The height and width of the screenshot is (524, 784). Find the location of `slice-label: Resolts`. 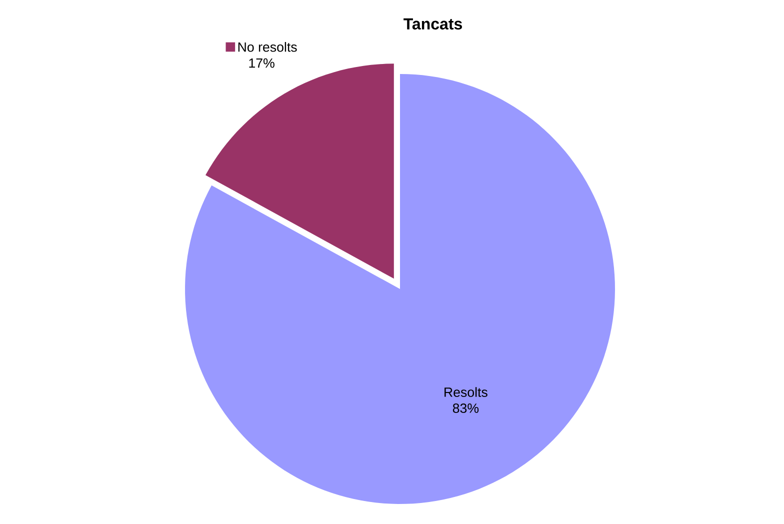

slice-label: Resolts is located at coordinates (466, 392).